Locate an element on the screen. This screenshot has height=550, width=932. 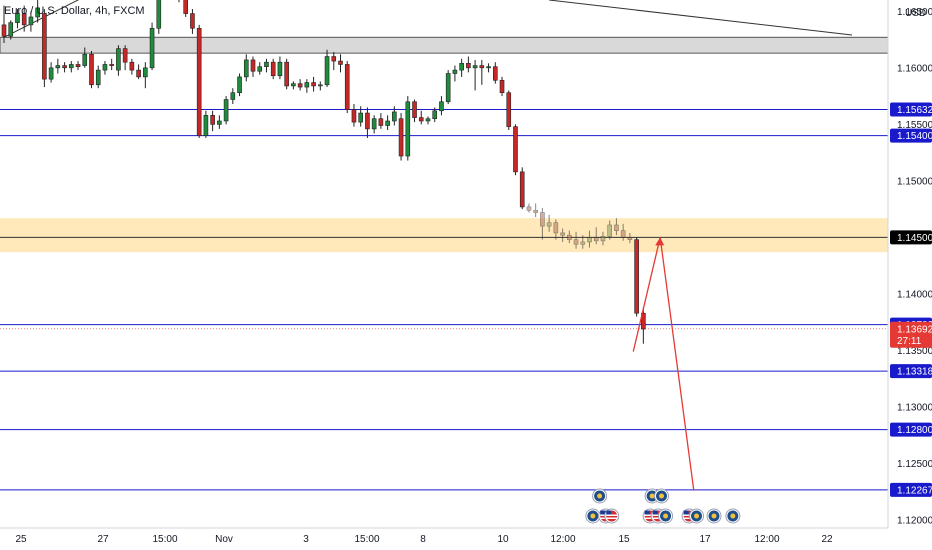
y-tick-label: 1.13500 is located at coordinates (914, 351).